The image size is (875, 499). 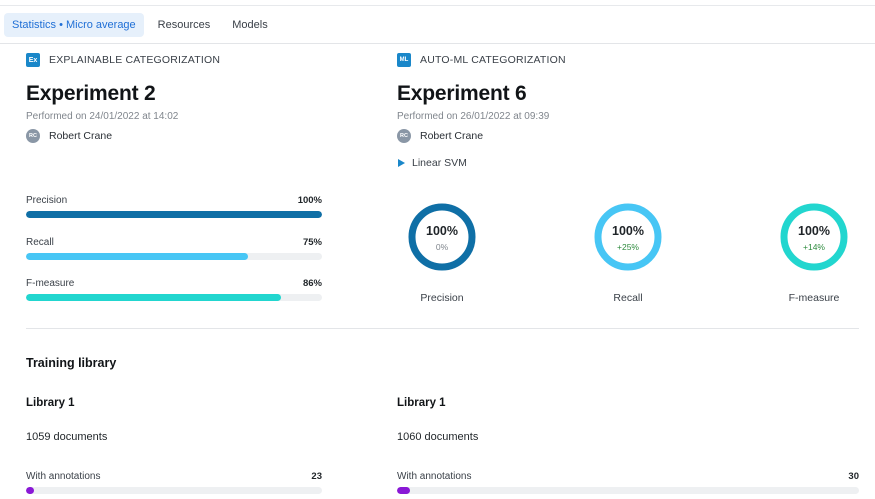 I want to click on library-documents: 1060 documents, so click(x=438, y=437).